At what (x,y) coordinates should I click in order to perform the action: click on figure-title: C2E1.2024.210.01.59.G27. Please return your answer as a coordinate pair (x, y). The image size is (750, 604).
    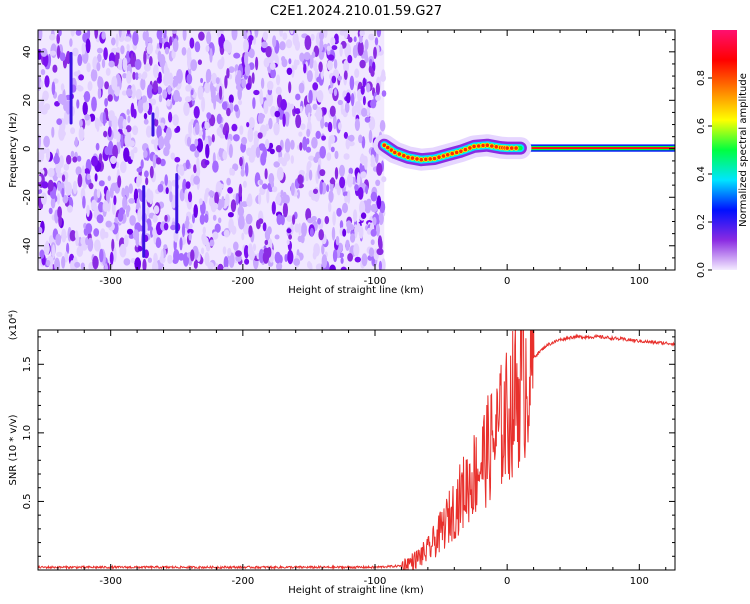
    Looking at the image, I should click on (356, 11).